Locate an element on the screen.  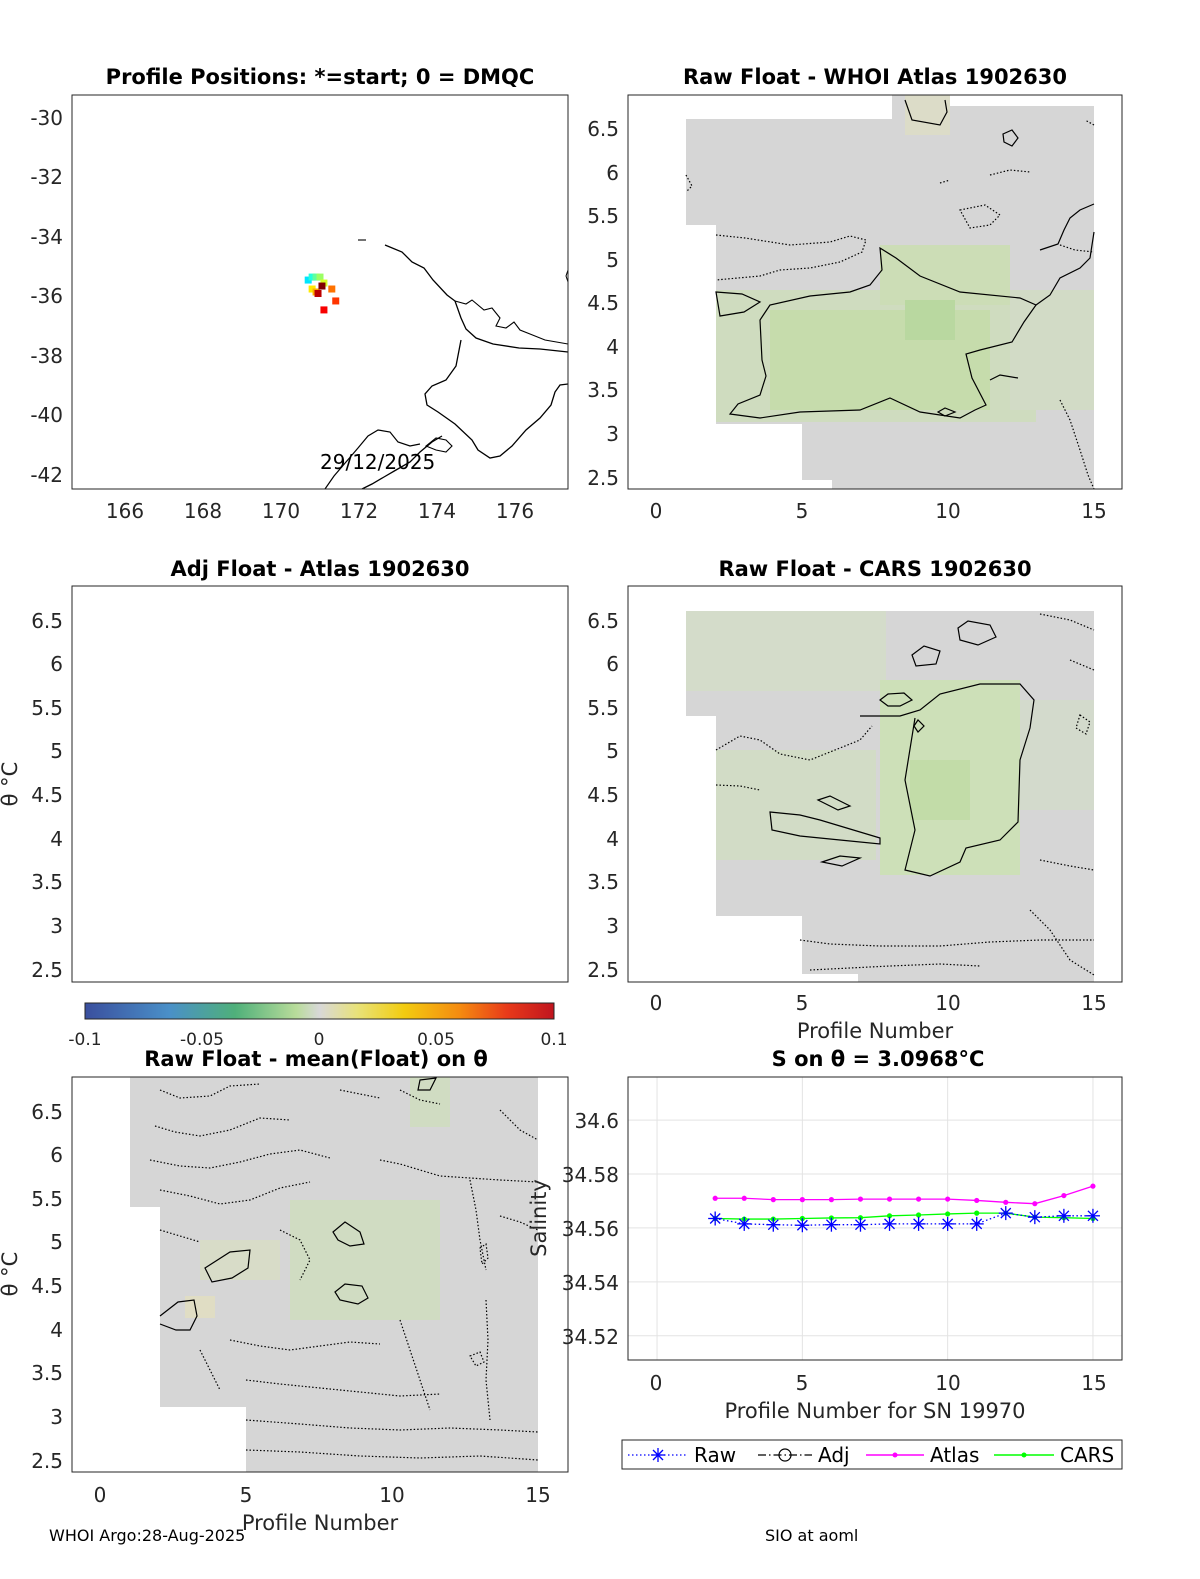
legend-raw-marker-icon is located at coordinates (658, 1455).